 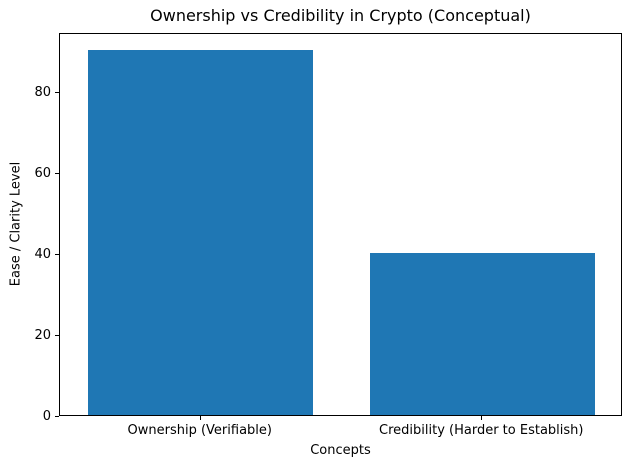 What do you see at coordinates (42, 254) in the screenshot?
I see `y-tick-label: 40` at bounding box center [42, 254].